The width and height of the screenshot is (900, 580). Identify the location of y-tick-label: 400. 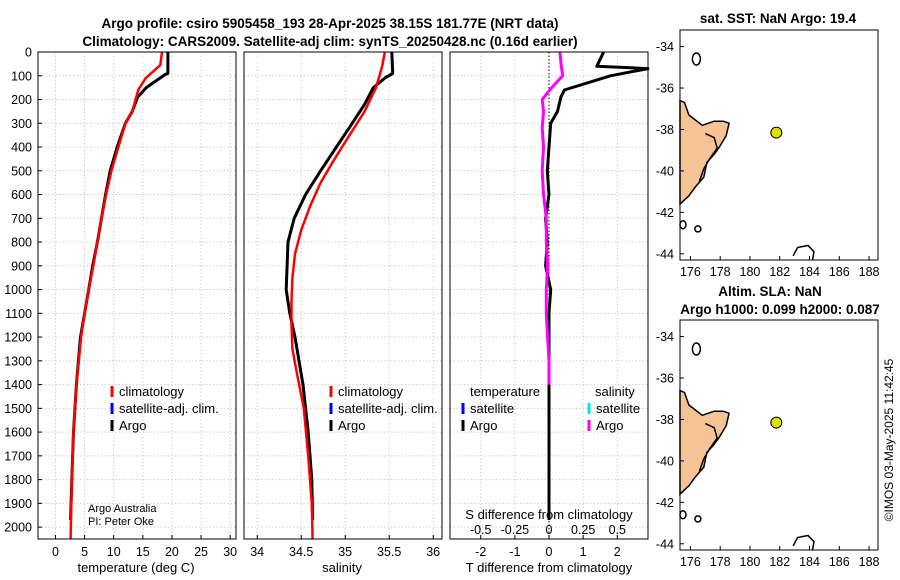
(21, 148).